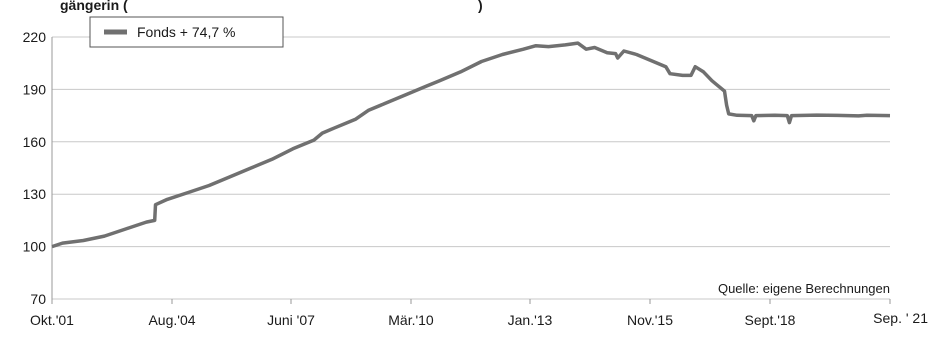 The image size is (933, 338). What do you see at coordinates (411, 320) in the screenshot?
I see `x-tick-label: Mär.'10` at bounding box center [411, 320].